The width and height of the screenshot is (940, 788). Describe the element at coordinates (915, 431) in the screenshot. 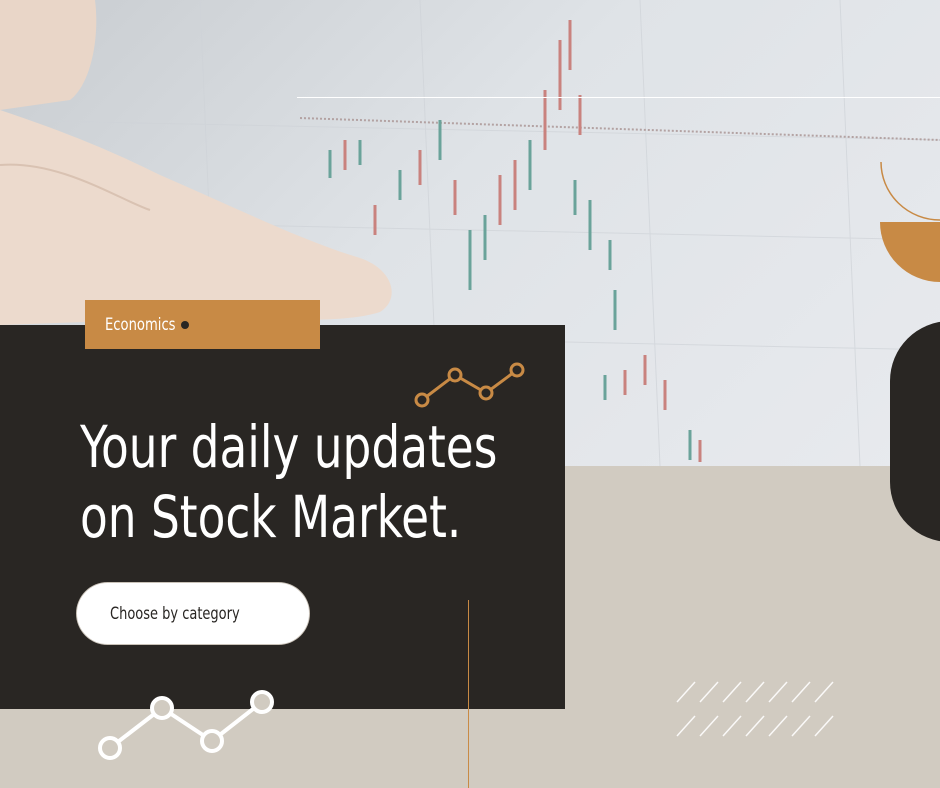

I see `dark-pill-shape` at that location.